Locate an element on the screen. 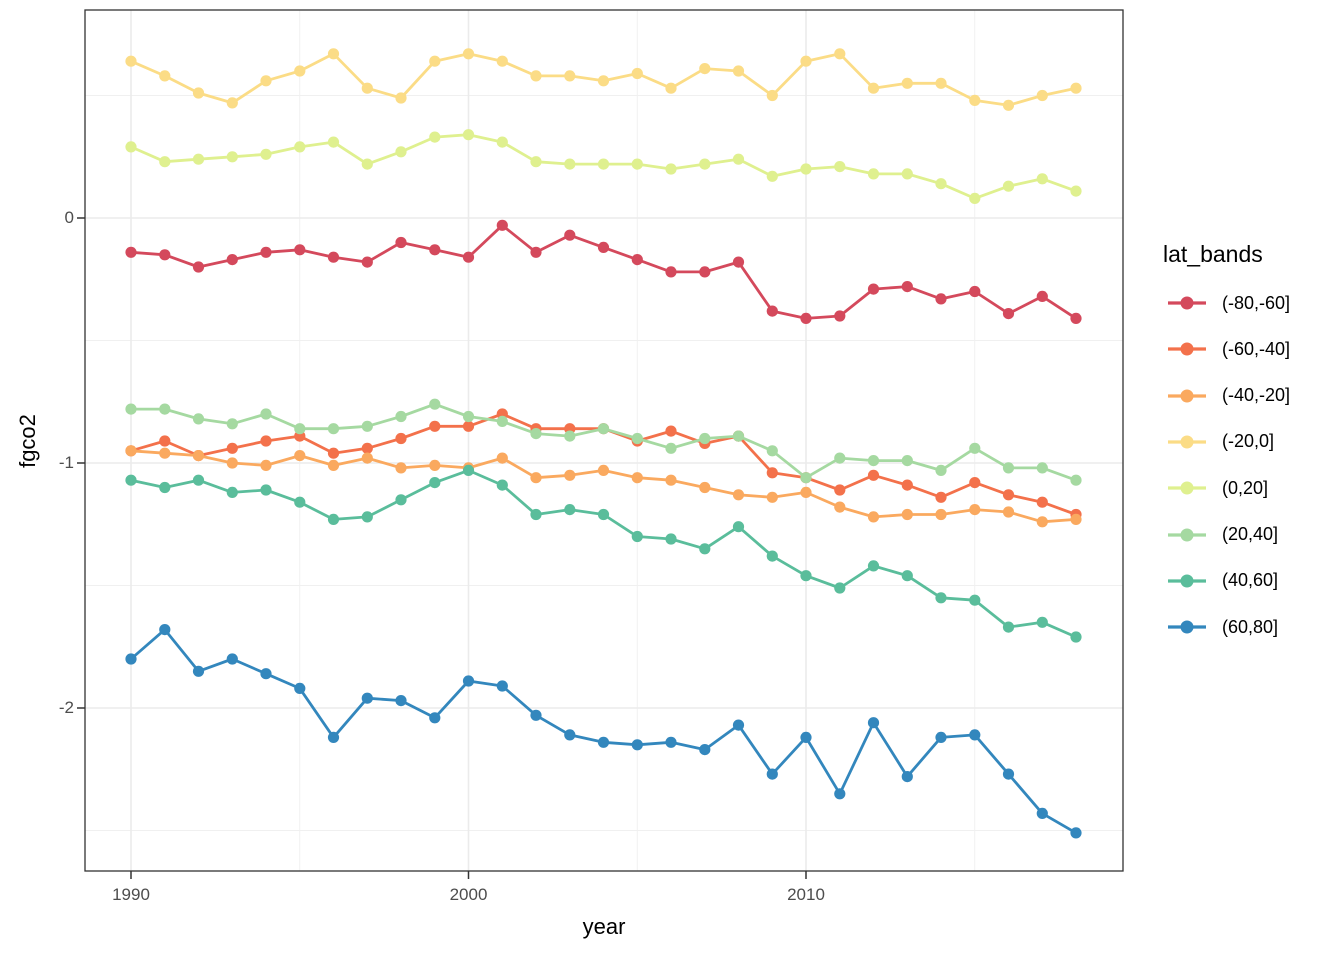  legend-entry: (-80,-60] is located at coordinates (1228, 303).